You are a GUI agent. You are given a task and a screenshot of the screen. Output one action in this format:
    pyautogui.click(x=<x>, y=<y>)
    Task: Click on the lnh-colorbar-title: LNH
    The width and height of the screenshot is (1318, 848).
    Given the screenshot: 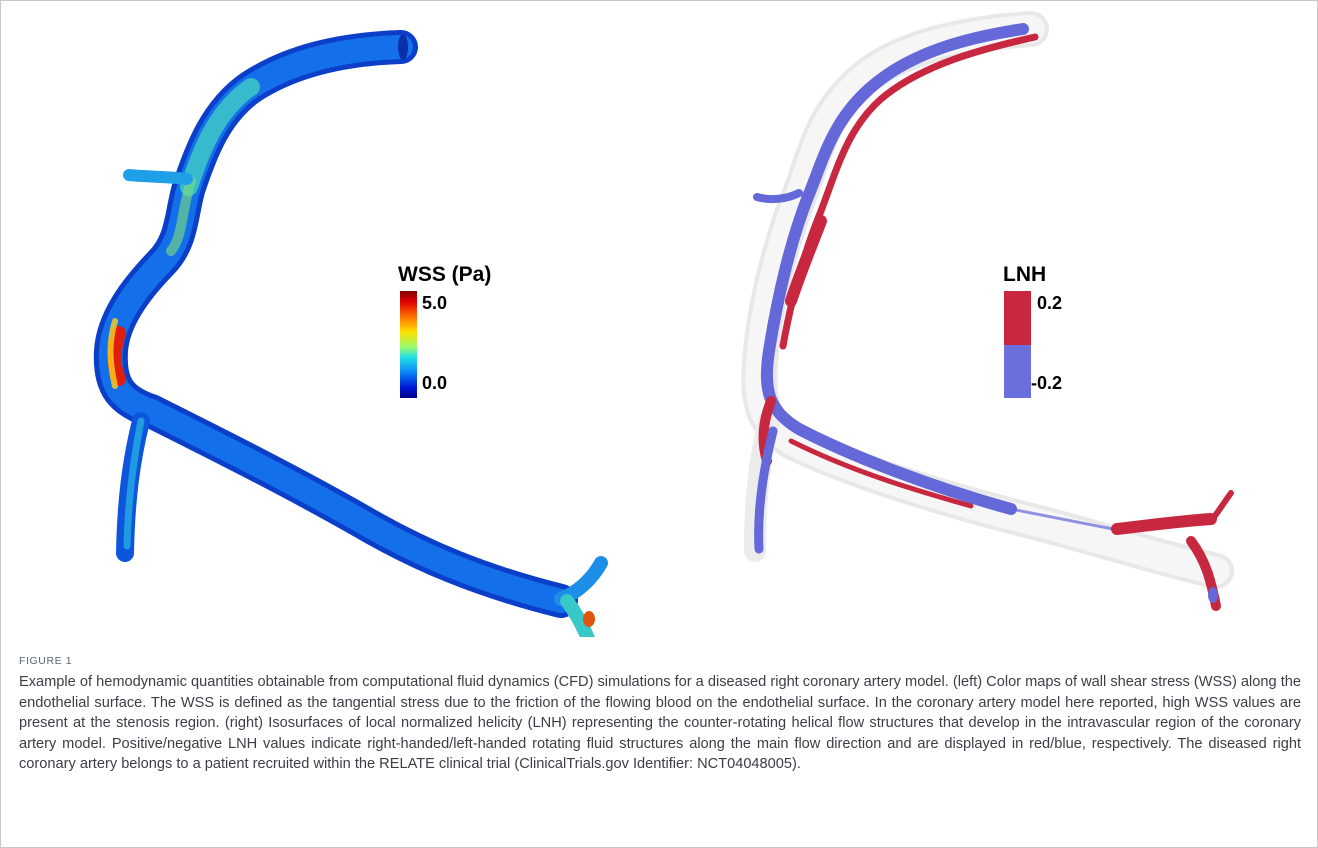 What is the action you would take?
    pyautogui.click(x=1025, y=274)
    